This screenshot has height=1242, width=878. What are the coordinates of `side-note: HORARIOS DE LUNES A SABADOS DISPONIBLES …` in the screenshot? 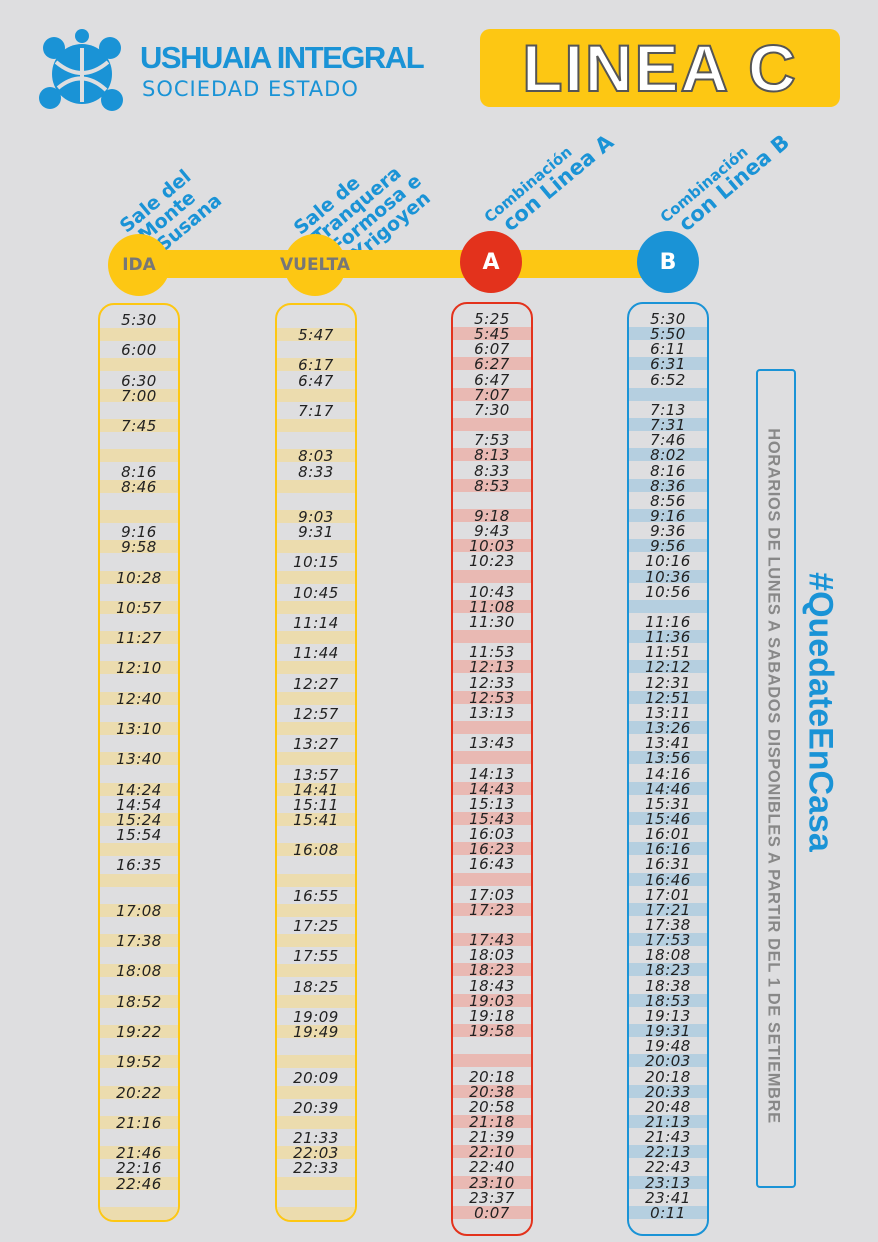 It's located at (773, 776).